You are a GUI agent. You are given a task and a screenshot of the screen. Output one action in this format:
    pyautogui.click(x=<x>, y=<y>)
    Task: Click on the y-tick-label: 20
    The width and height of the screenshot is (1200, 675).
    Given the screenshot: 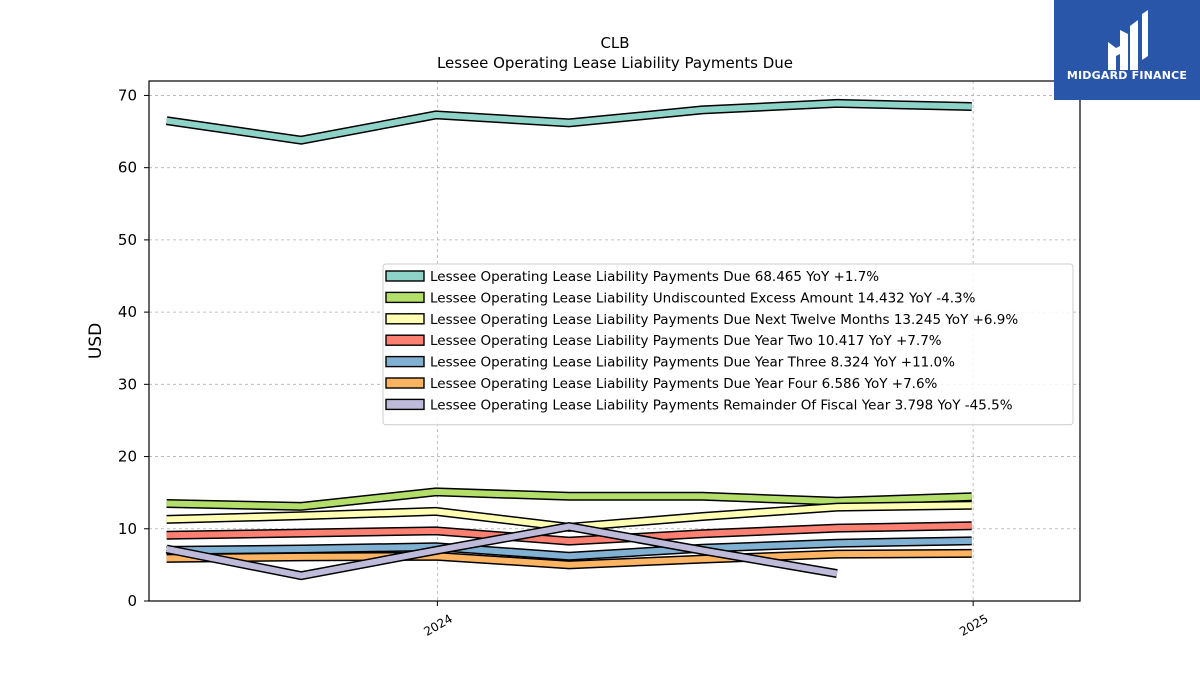 What is the action you would take?
    pyautogui.click(x=127, y=457)
    